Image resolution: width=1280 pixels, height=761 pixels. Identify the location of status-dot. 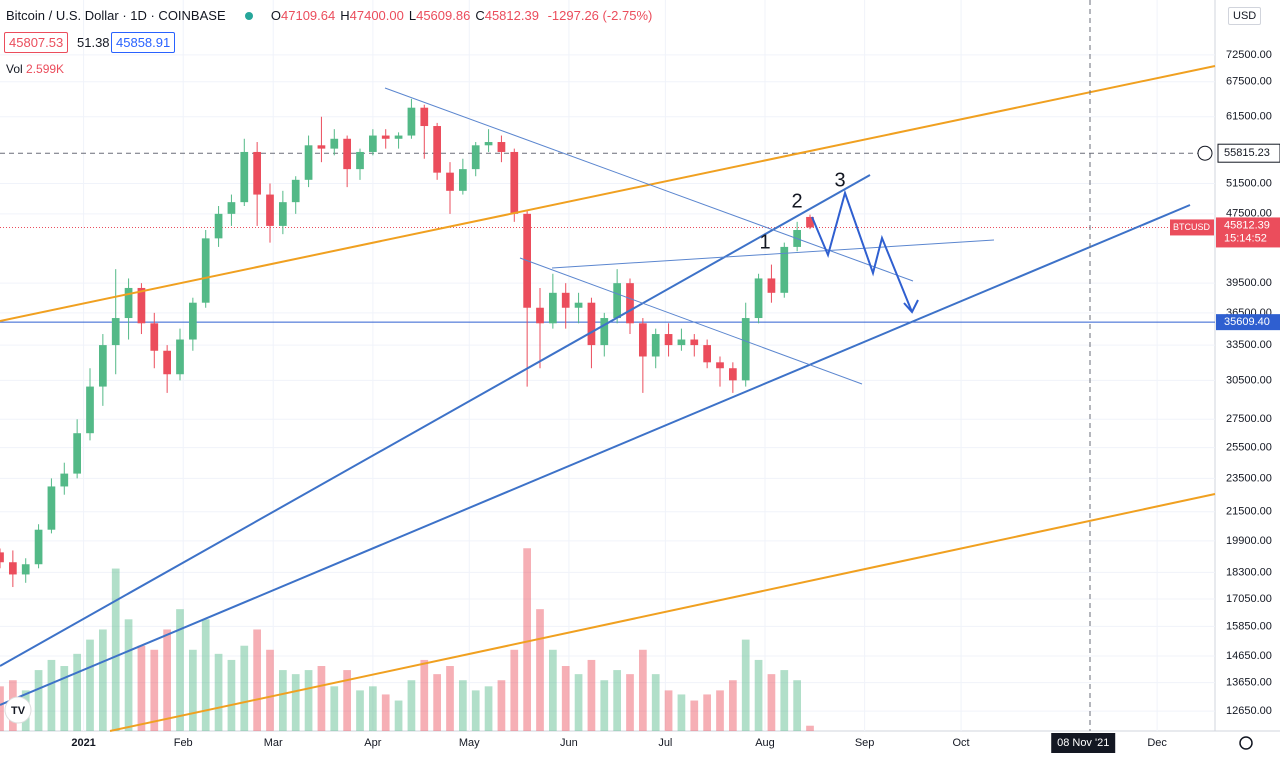
(249, 16).